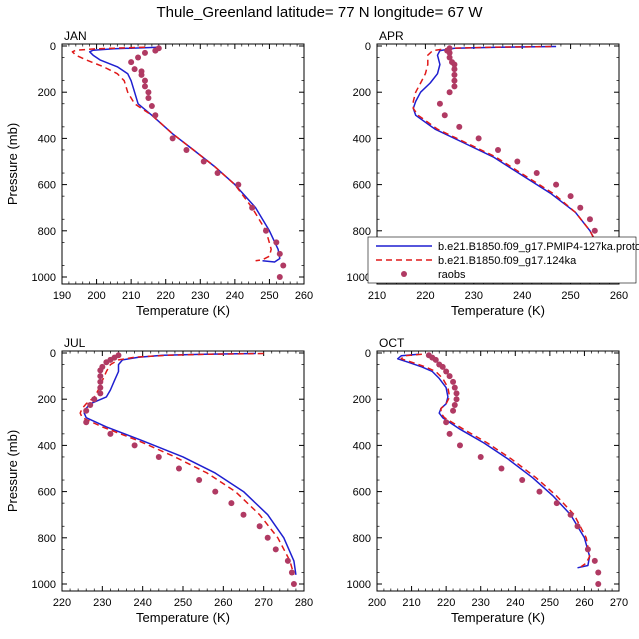 This screenshot has height=639, width=639. I want to click on legend-box, so click(502, 260).